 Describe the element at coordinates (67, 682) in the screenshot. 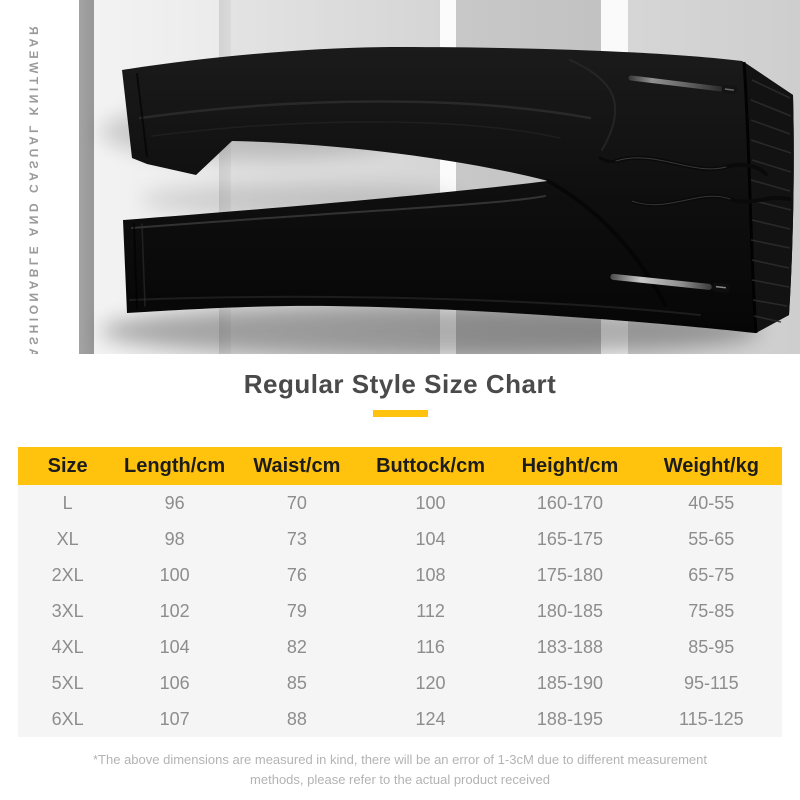

I see `size-cell: 5XL` at that location.